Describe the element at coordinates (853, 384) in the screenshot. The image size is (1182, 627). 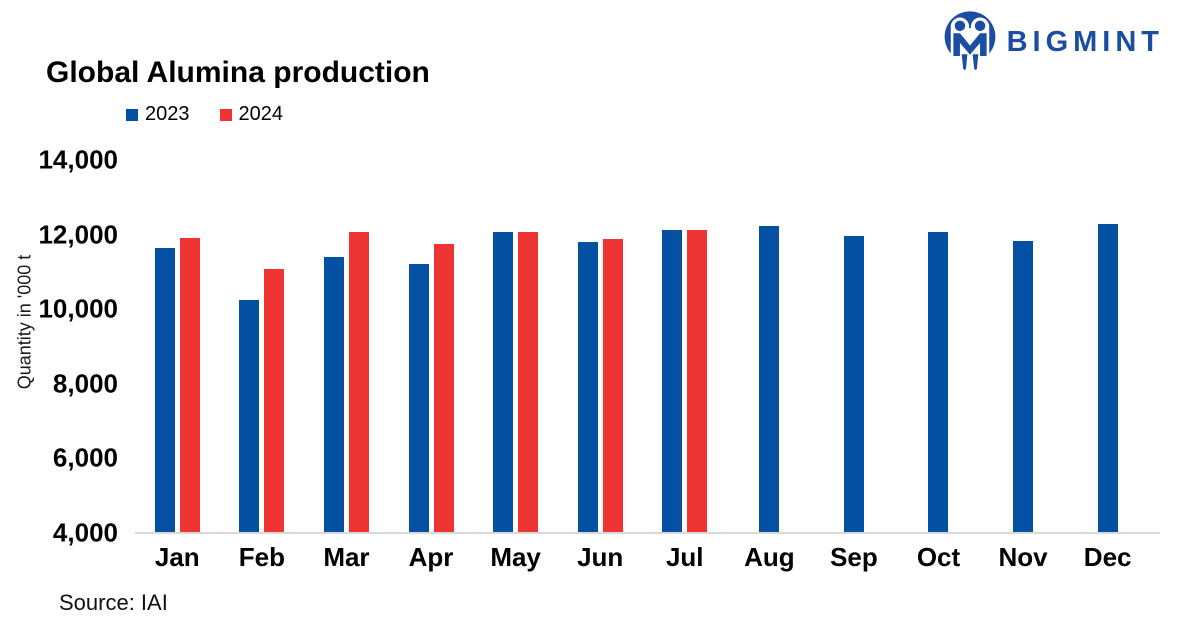
I see `bar-2023-sep` at that location.